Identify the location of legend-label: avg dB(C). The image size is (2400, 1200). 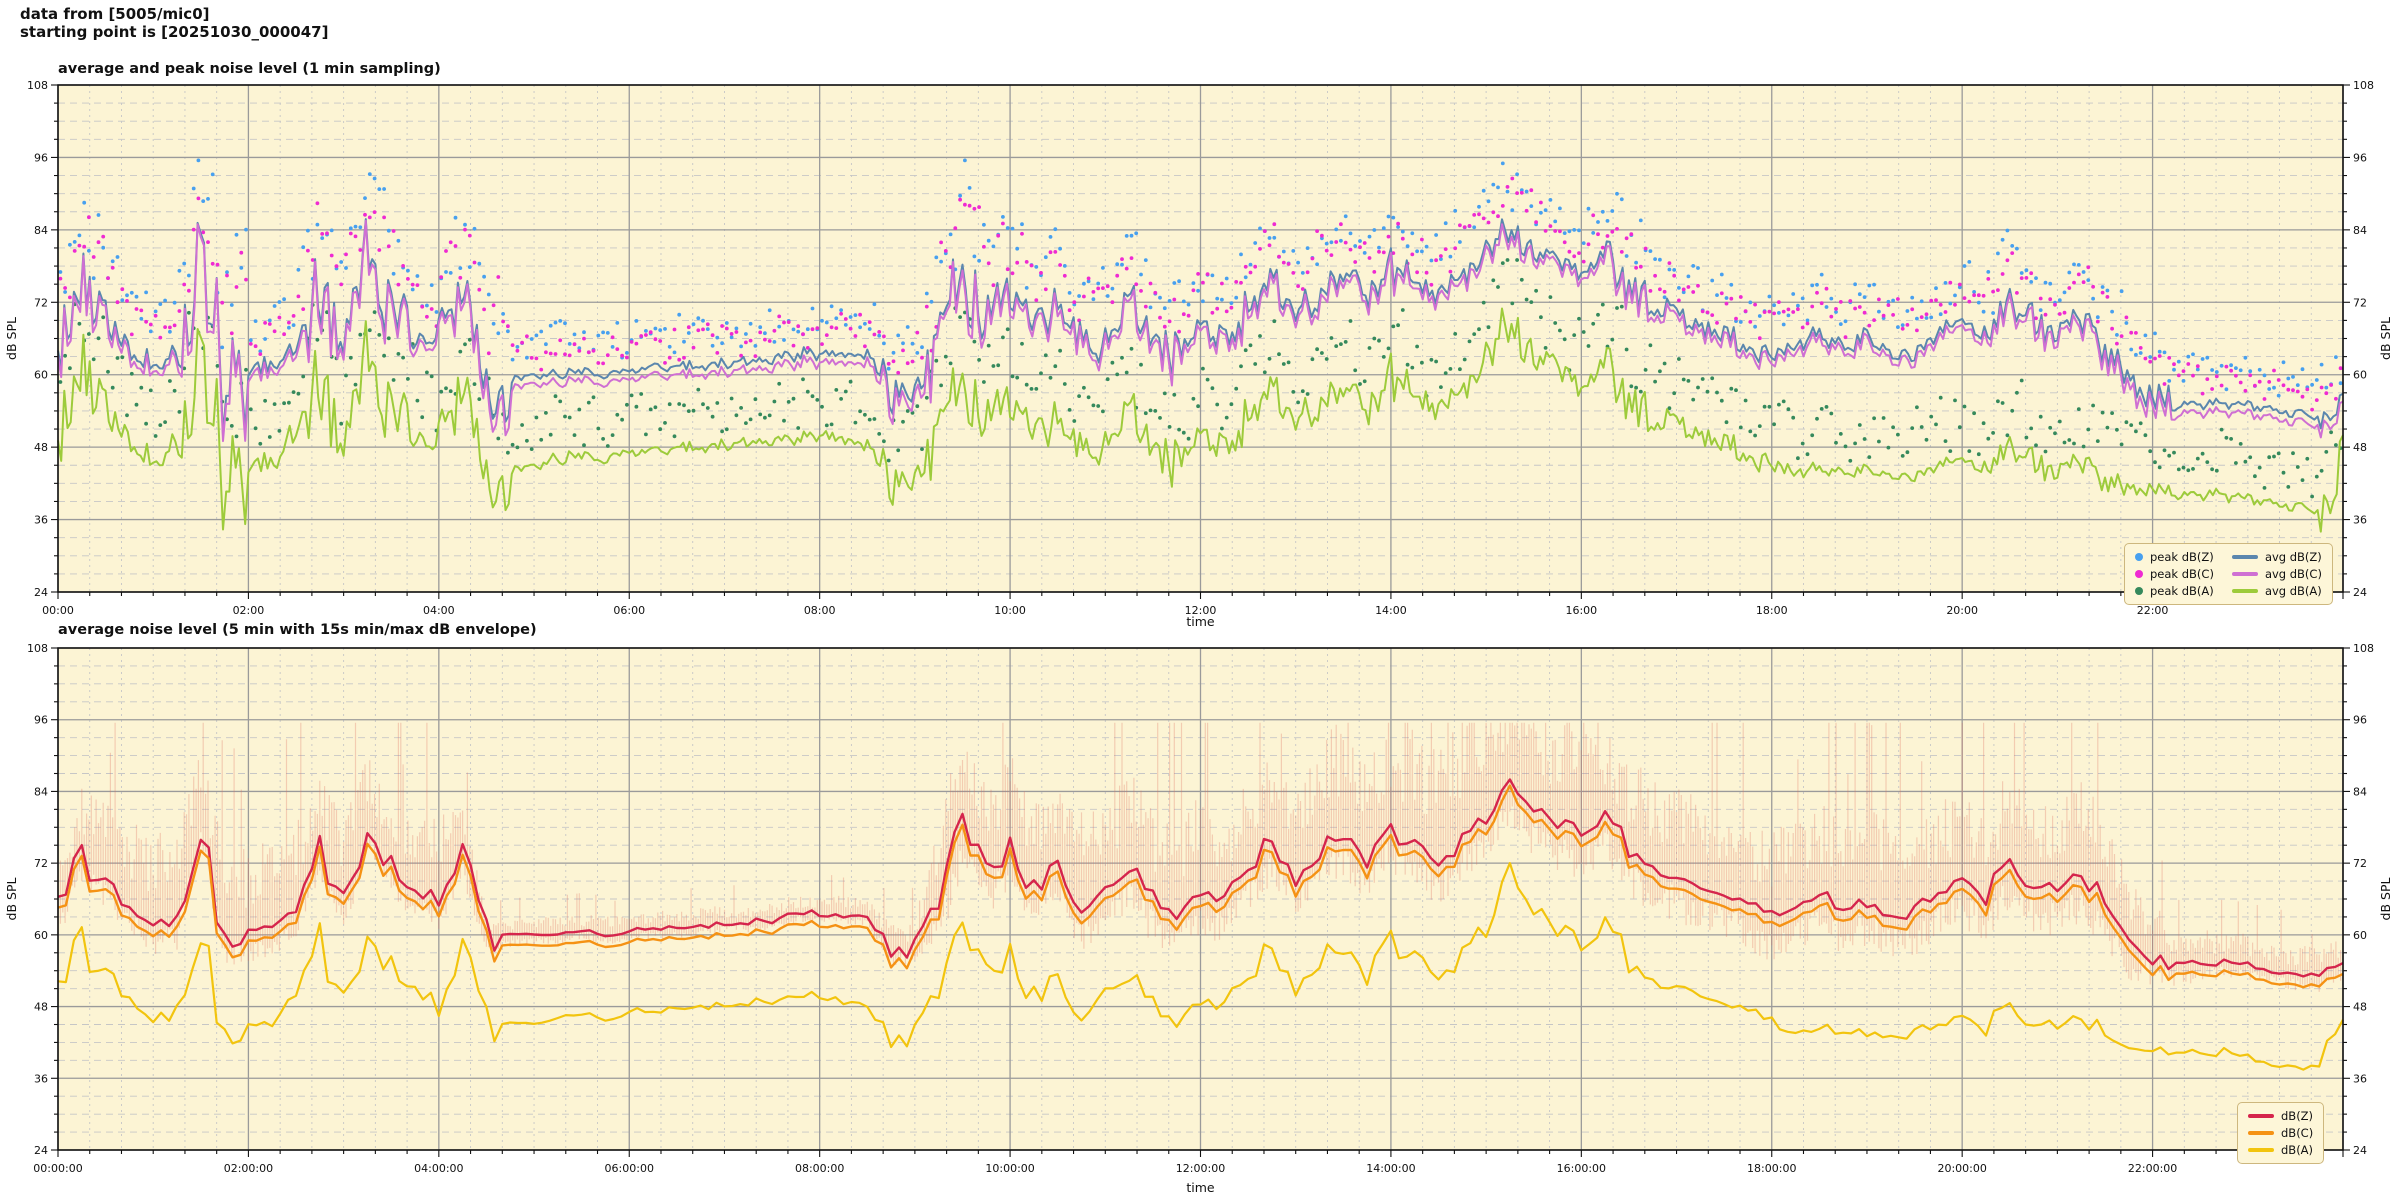
(2293, 574).